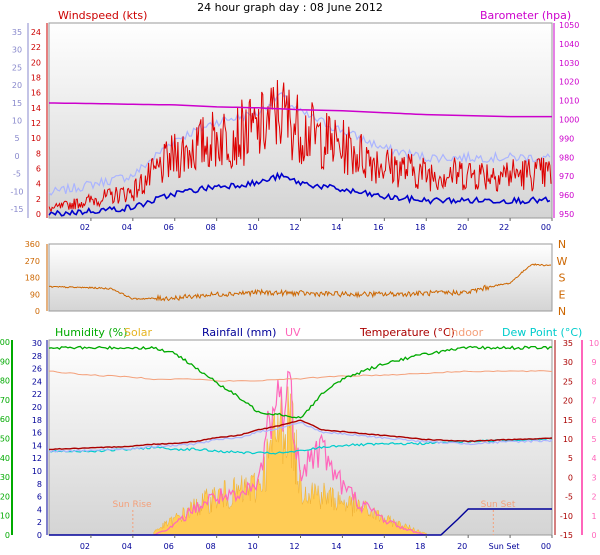 This screenshot has height=555, width=600. What do you see at coordinates (542, 332) in the screenshot?
I see `legend-dew-point: Dew Point (°C)` at bounding box center [542, 332].